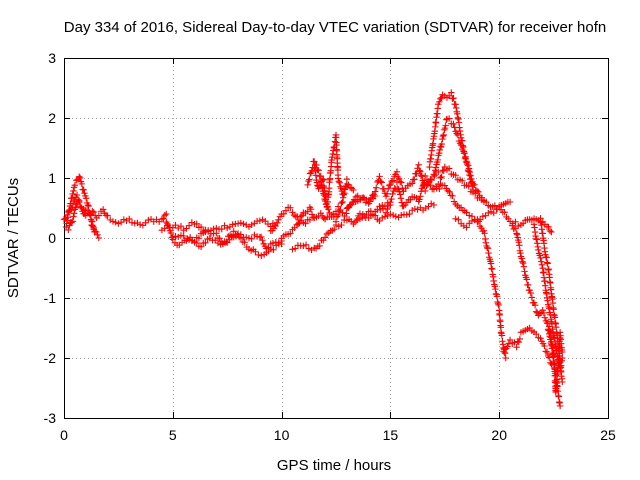  Describe the element at coordinates (64, 435) in the screenshot. I see `x-tick-label: 0` at that location.